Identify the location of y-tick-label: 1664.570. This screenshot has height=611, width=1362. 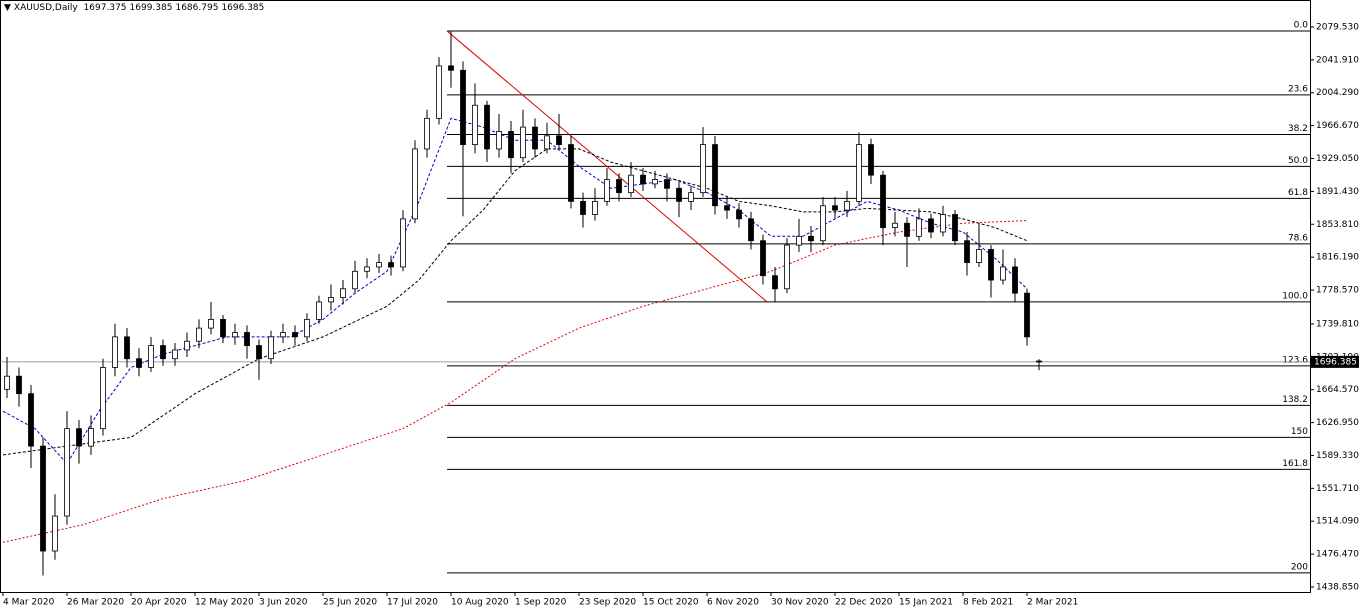
(1337, 390).